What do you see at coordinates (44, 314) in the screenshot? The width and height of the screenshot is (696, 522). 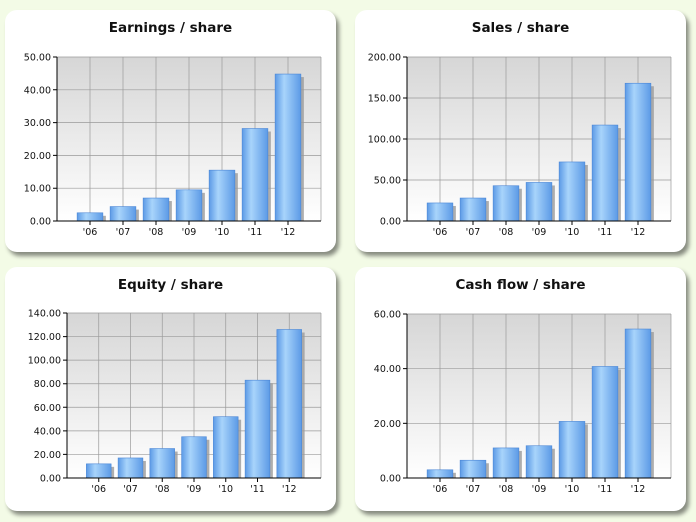 I see `y-tick-label: 140.00` at bounding box center [44, 314].